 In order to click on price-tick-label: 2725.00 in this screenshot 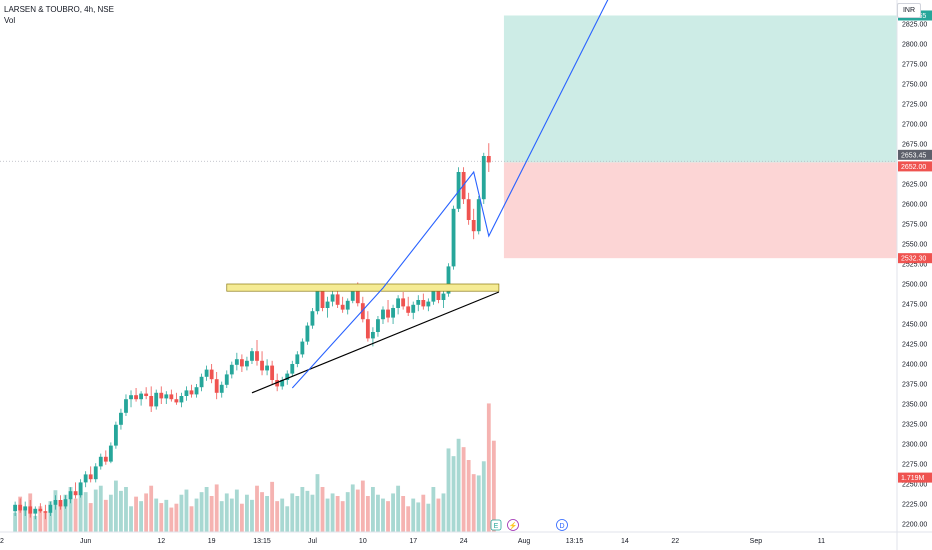, I will do `click(914, 105)`.